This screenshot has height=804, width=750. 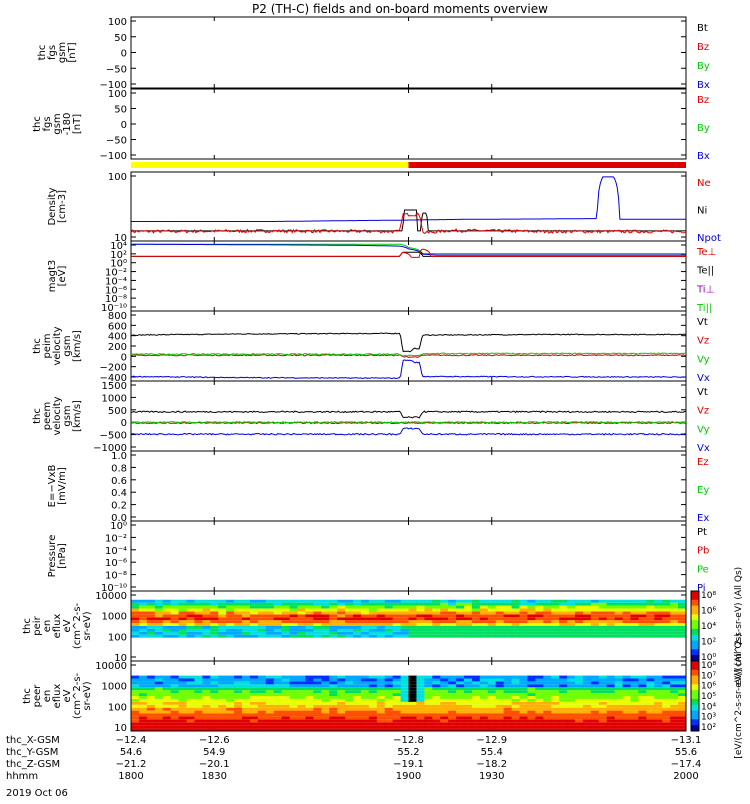 What do you see at coordinates (120, 728) in the screenshot?
I see `y-tick-label: 10` at bounding box center [120, 728].